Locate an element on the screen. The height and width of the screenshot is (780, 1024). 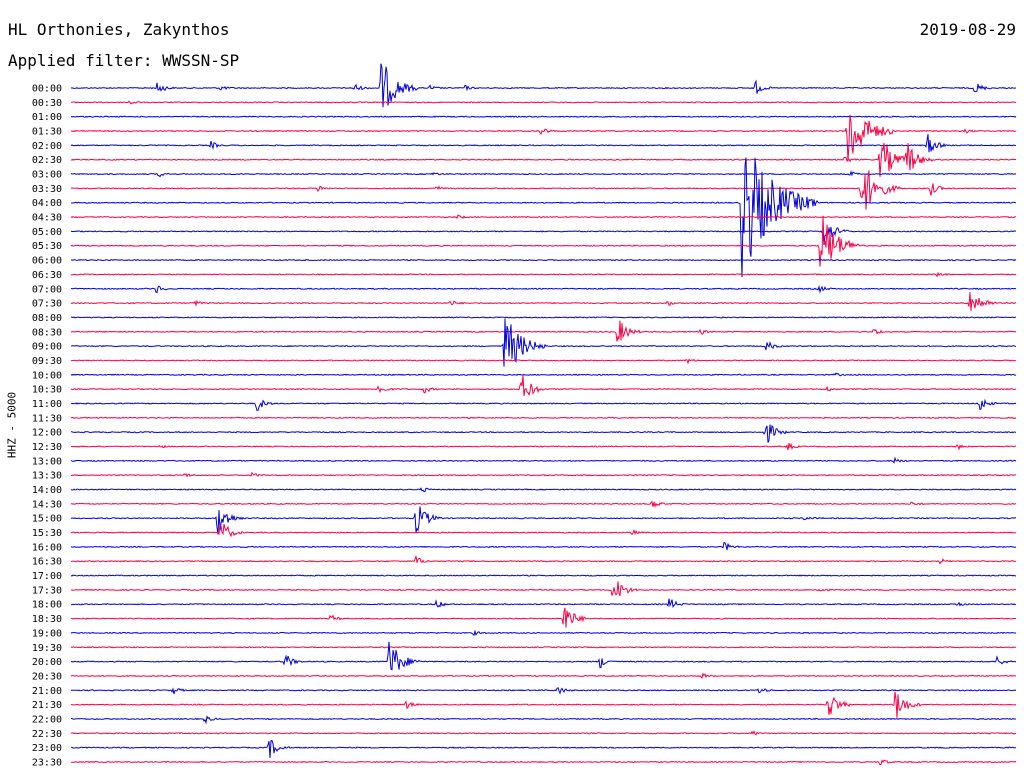
time-label-1830: 18:30 is located at coordinates (47, 619).